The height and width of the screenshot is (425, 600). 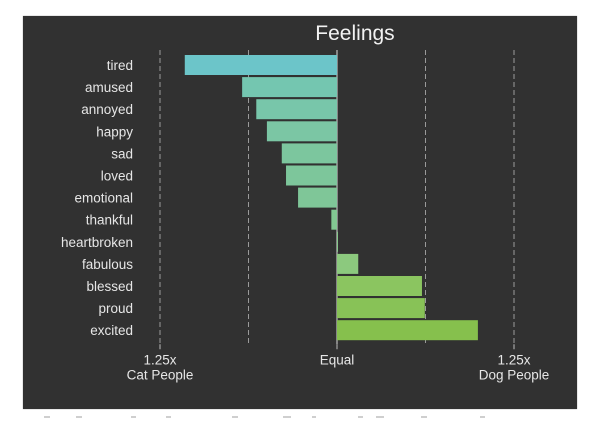 I want to click on chart-title: Feelings, so click(x=354, y=33).